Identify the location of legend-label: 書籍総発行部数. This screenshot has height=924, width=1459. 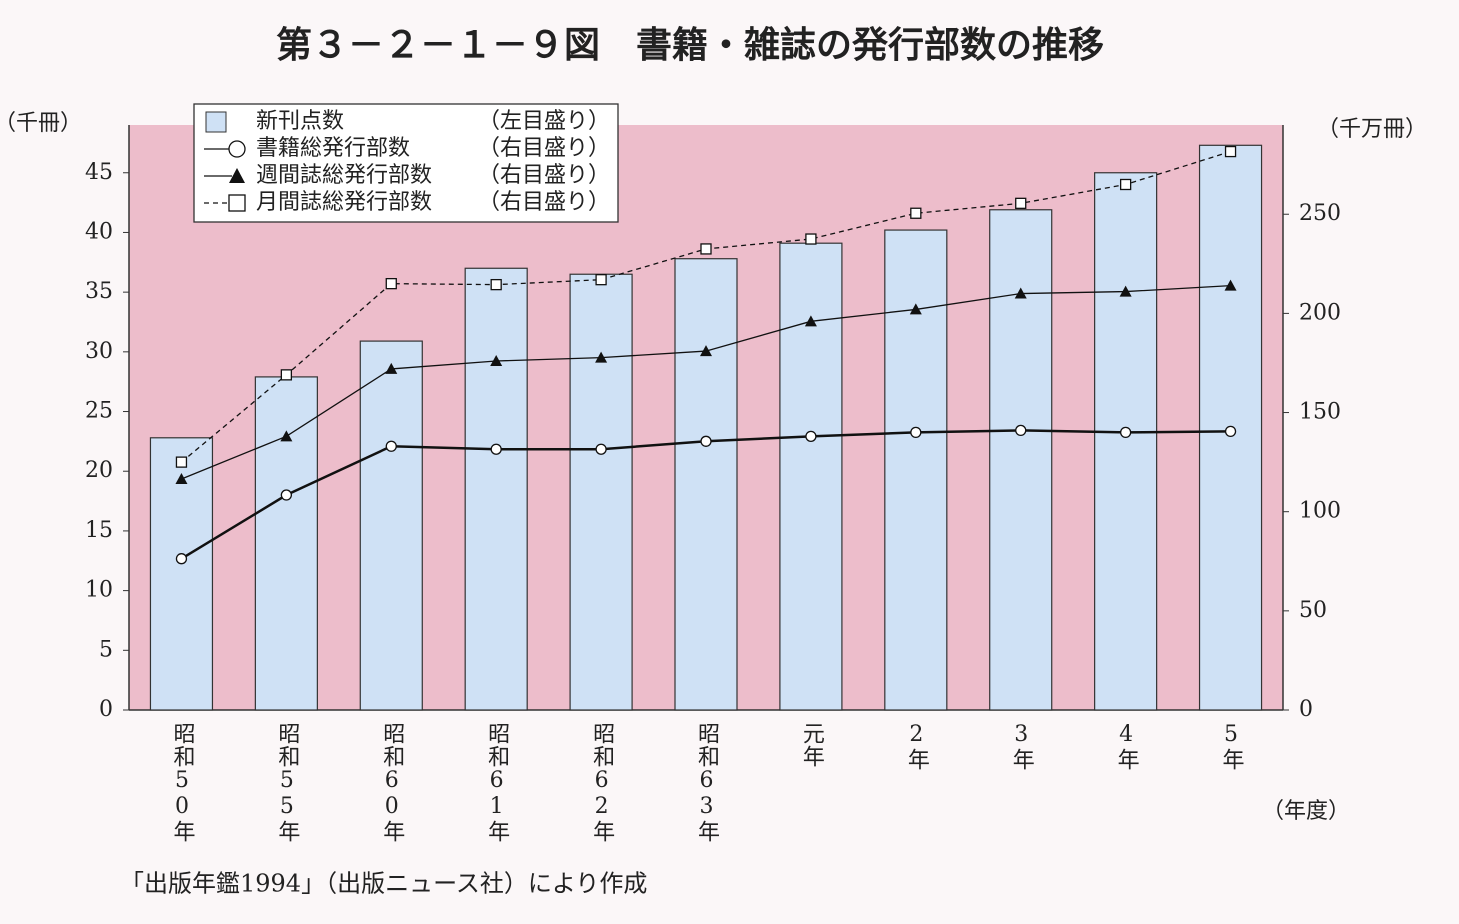
(333, 148).